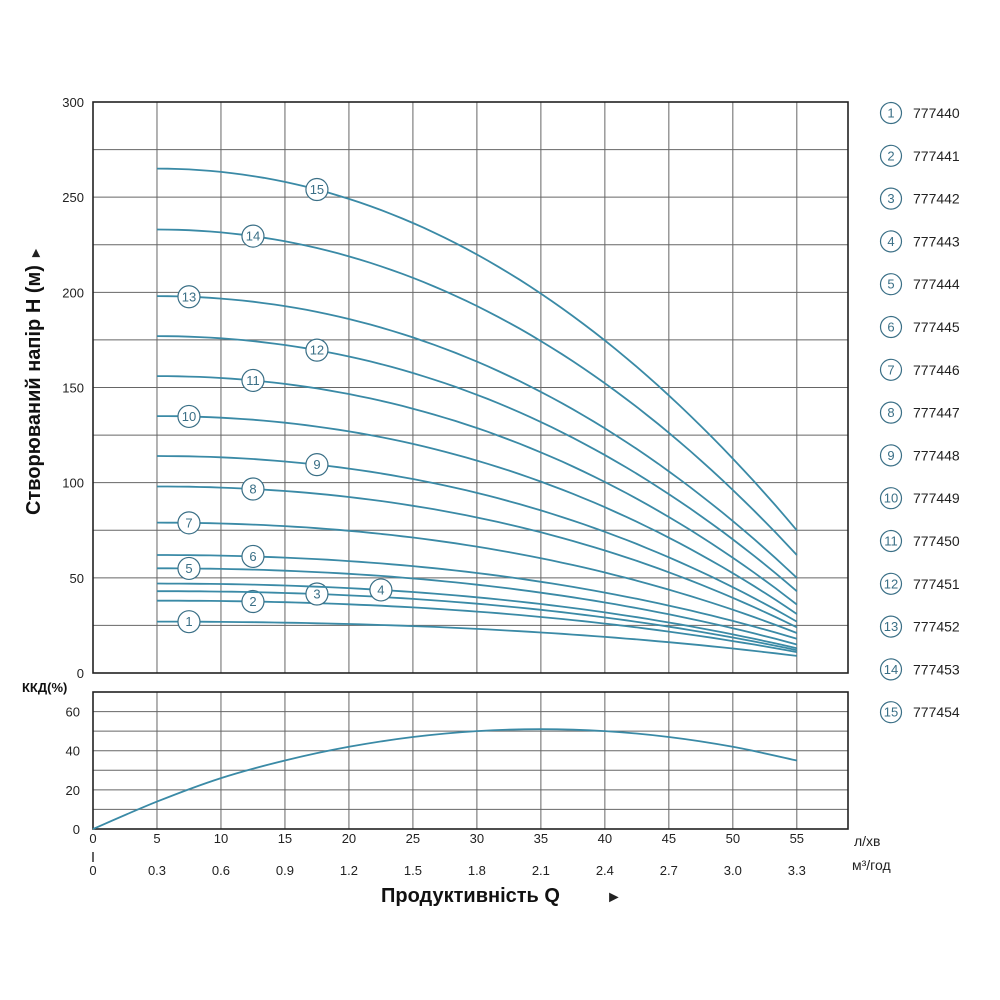  I want to click on head-y-axis-label: Створюваний напір H (м), so click(34, 390).